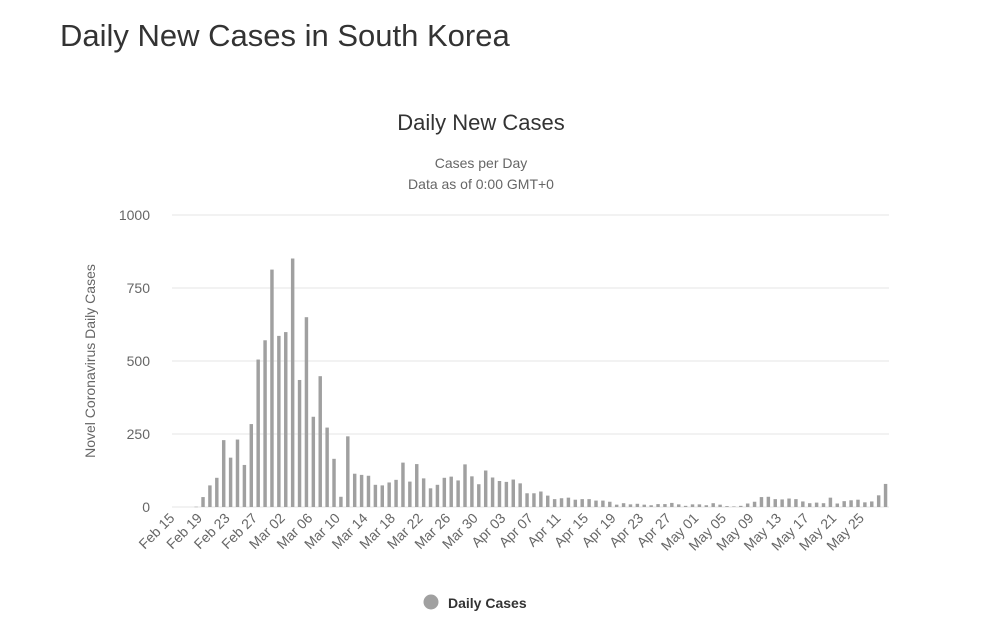  I want to click on legend: Daily Cases, so click(475, 603).